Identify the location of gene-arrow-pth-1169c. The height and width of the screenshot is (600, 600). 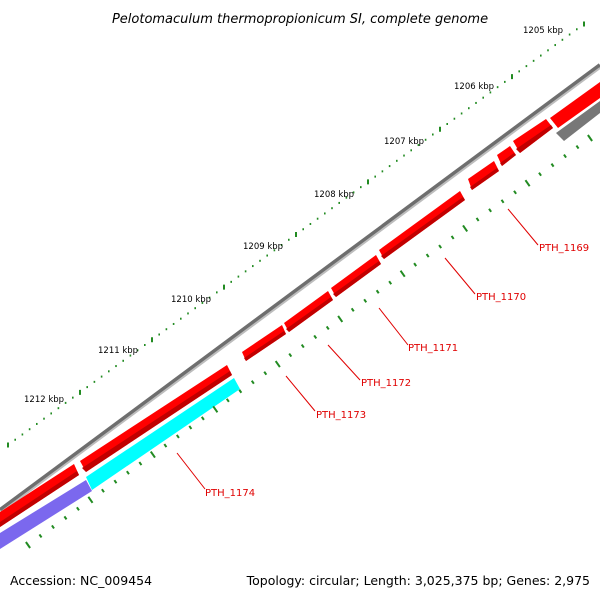
(483, 175).